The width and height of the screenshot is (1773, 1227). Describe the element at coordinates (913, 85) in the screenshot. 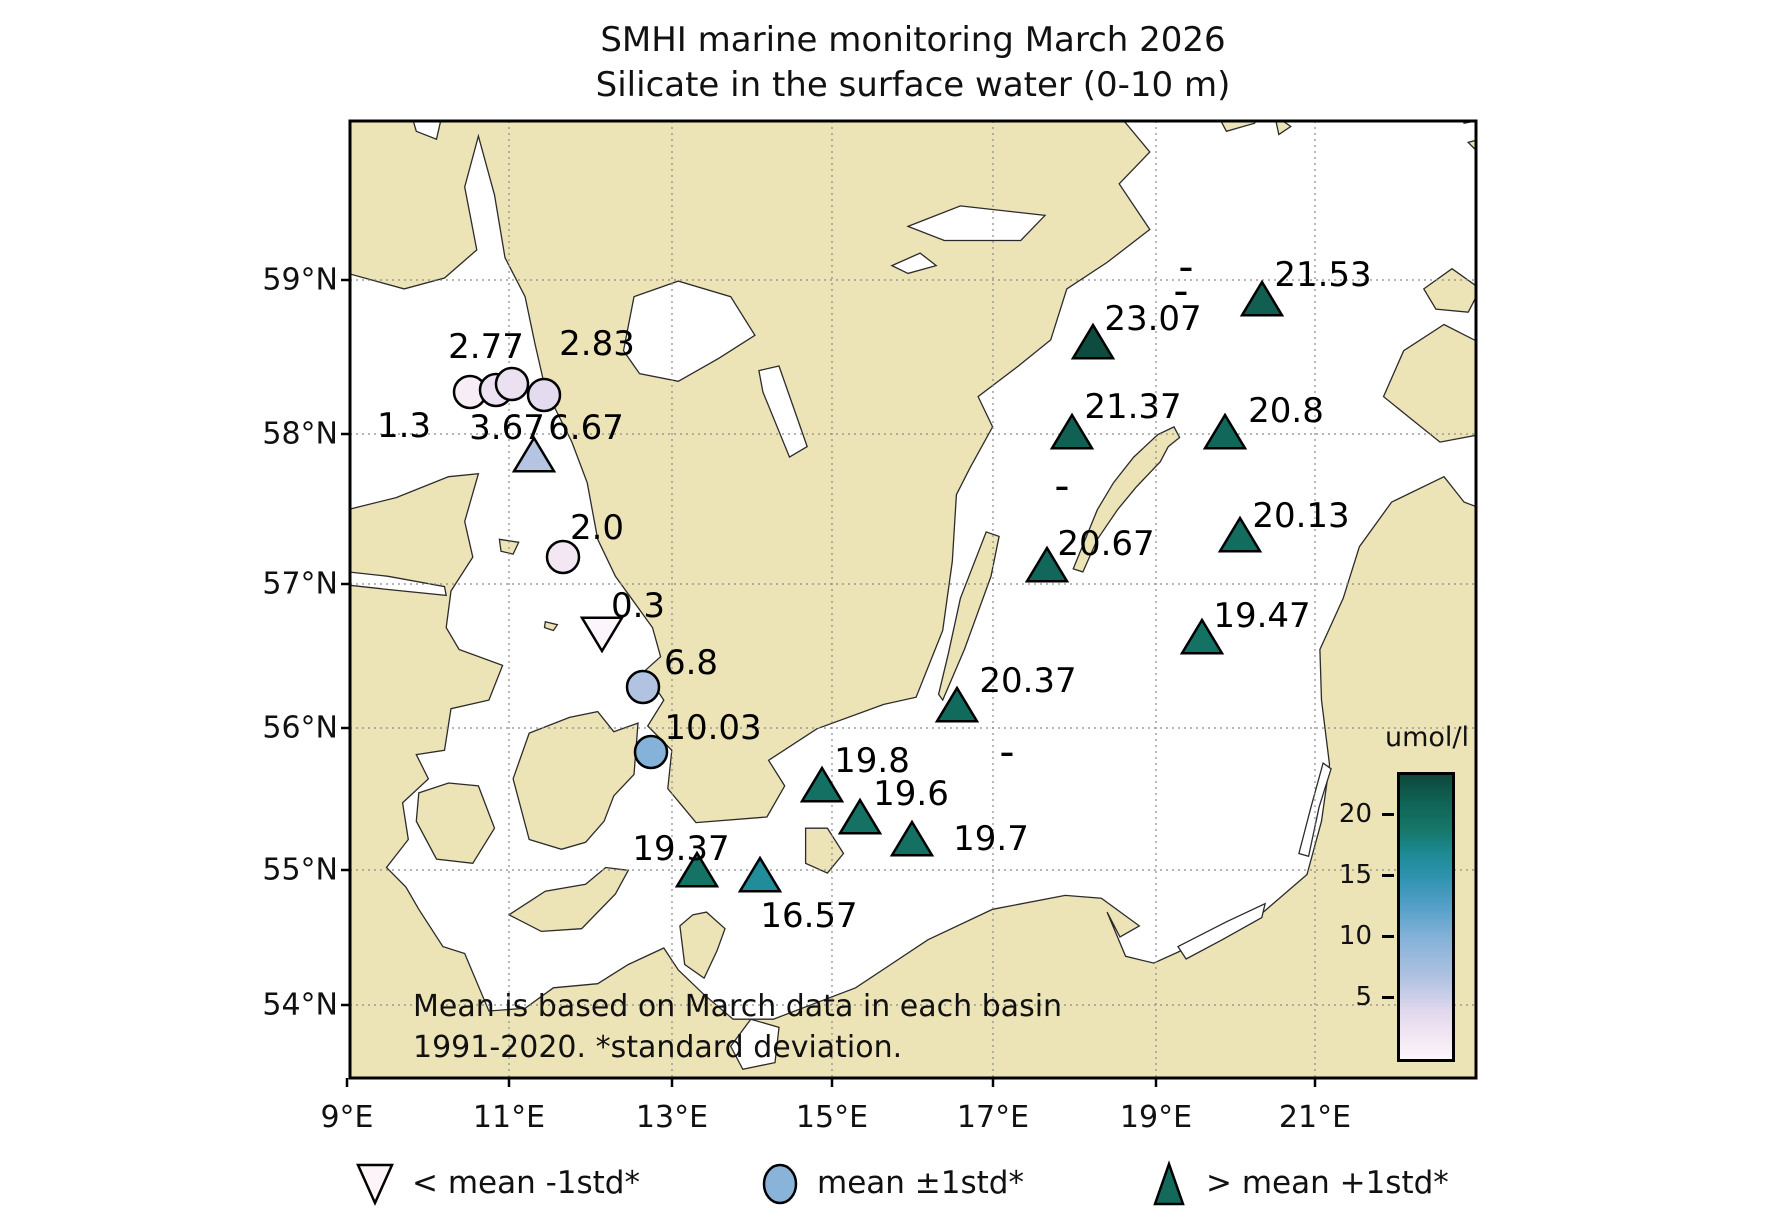

I see `figure-title-line2: Silicate in the surface water (0-10 m)` at that location.